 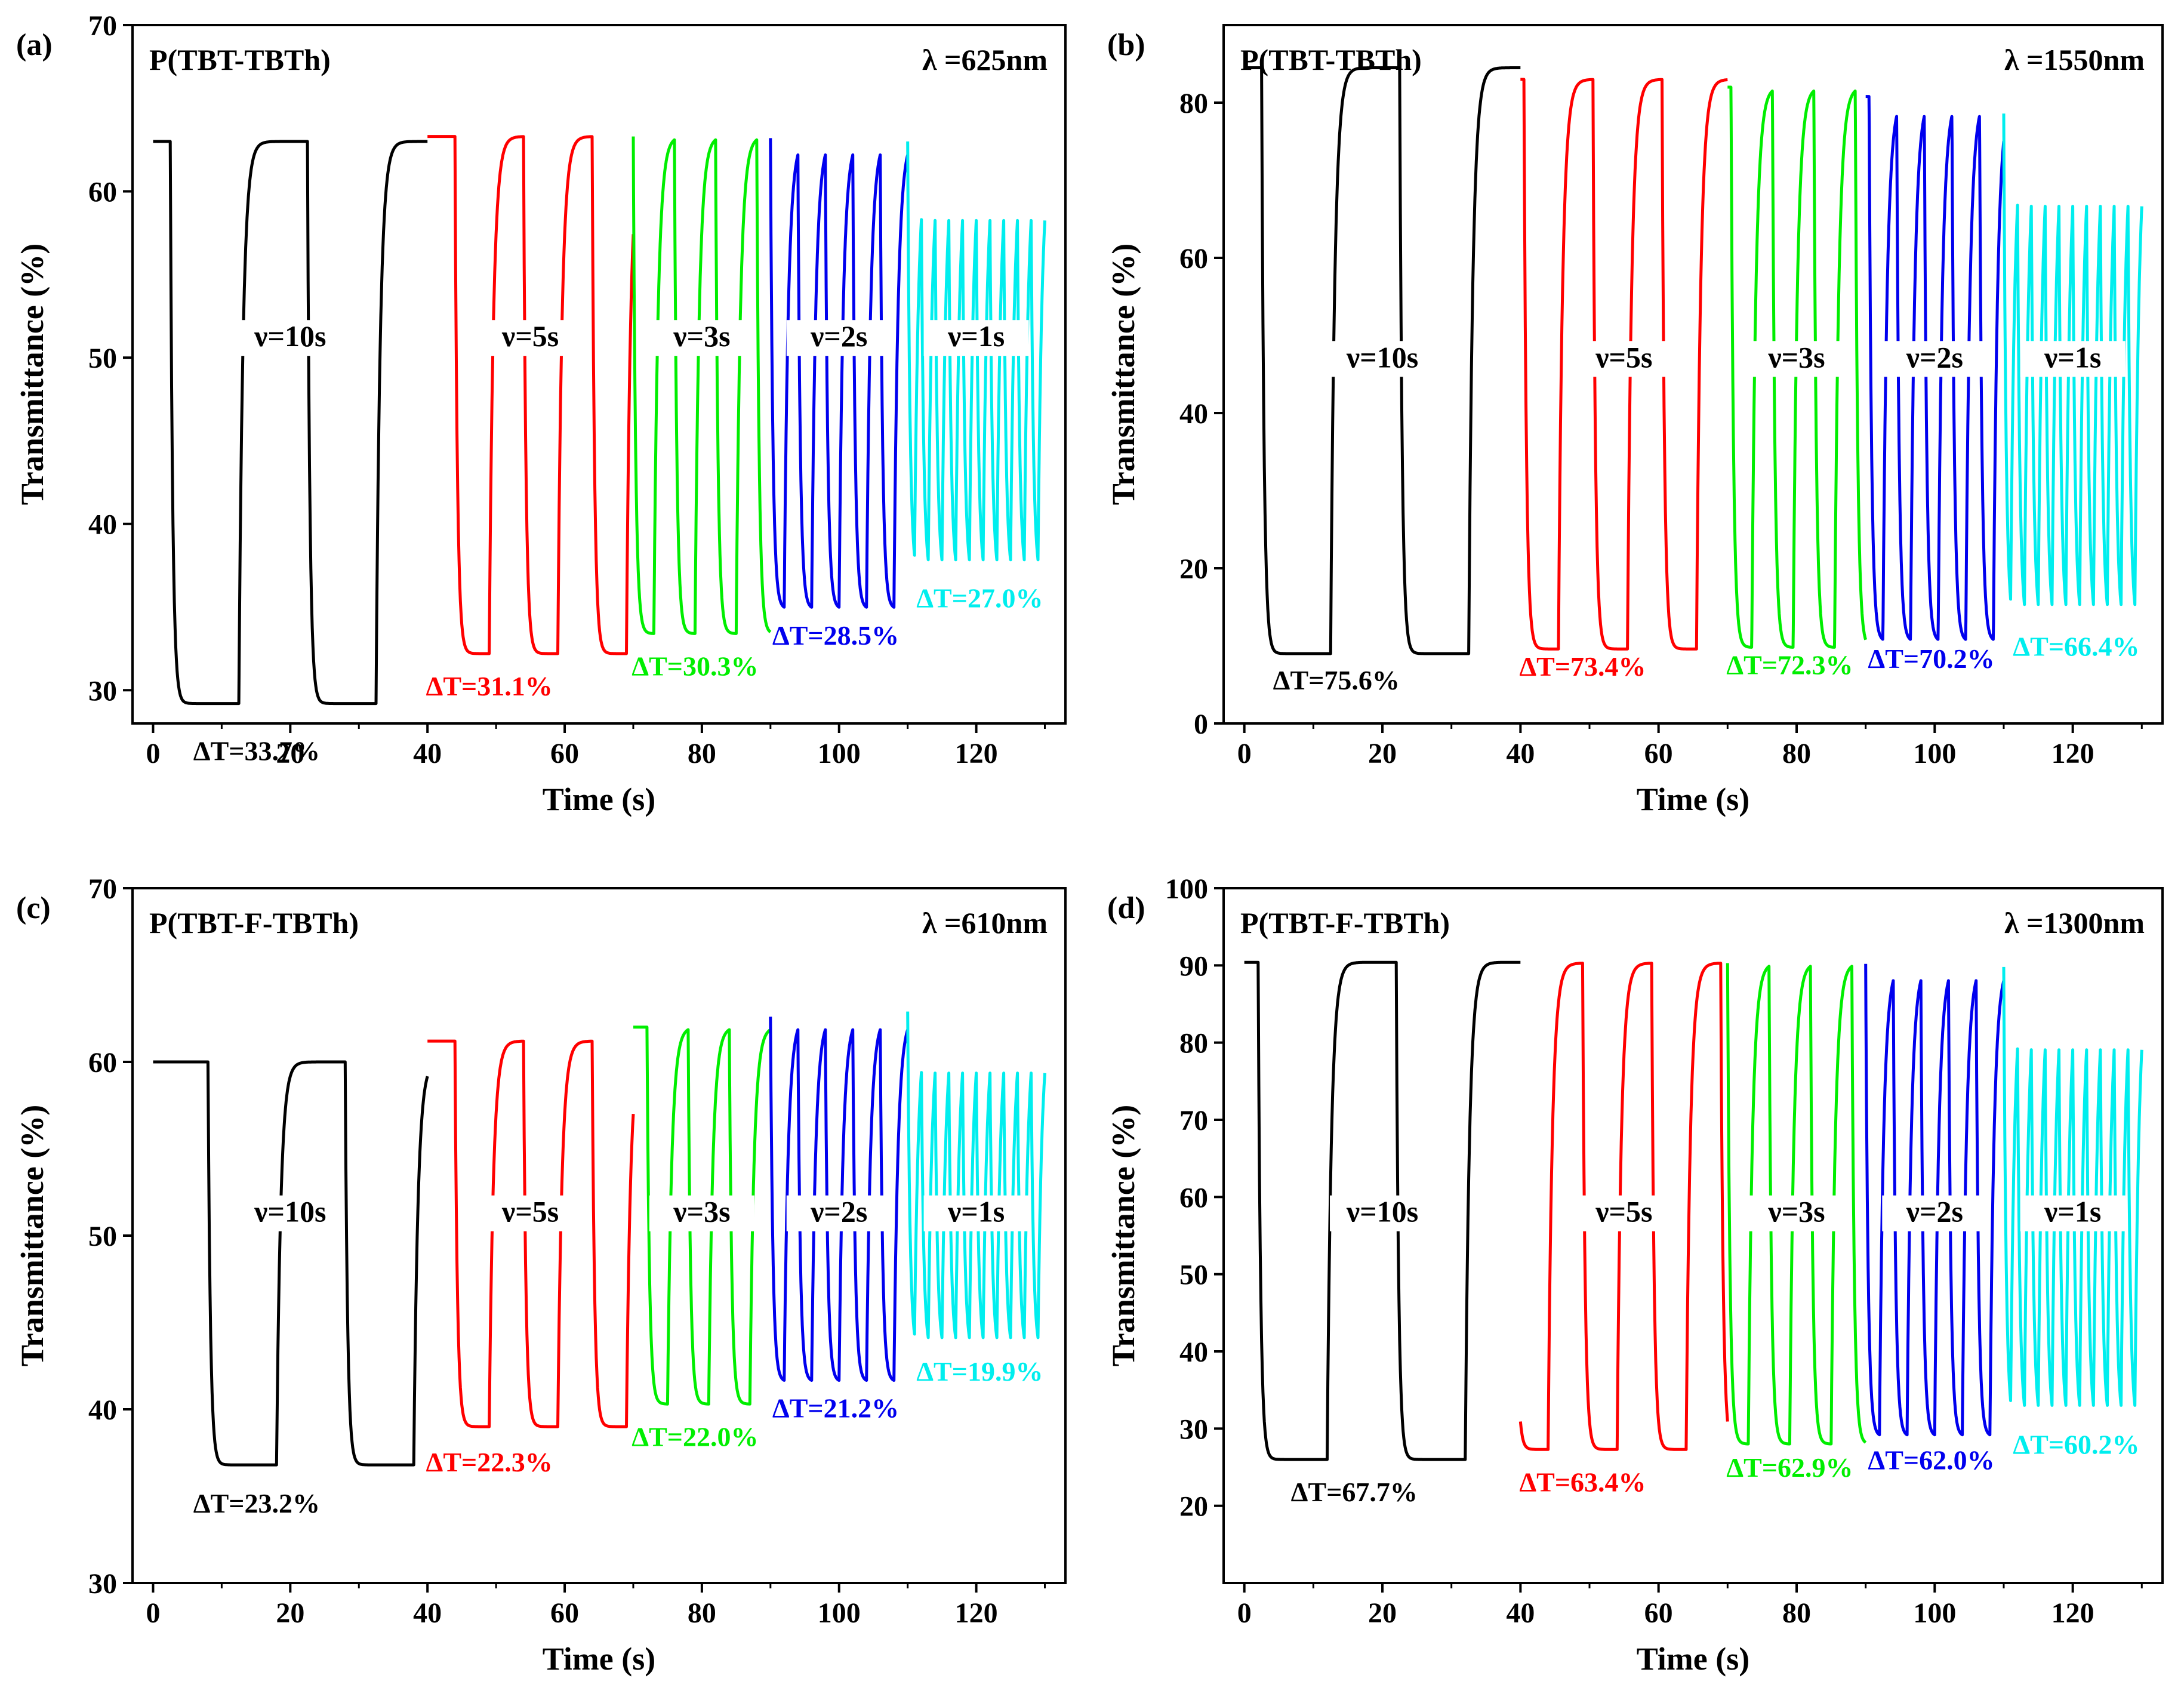 What do you see at coordinates (2074, 923) in the screenshot?
I see `wavelength-label: λ =1300nm` at bounding box center [2074, 923].